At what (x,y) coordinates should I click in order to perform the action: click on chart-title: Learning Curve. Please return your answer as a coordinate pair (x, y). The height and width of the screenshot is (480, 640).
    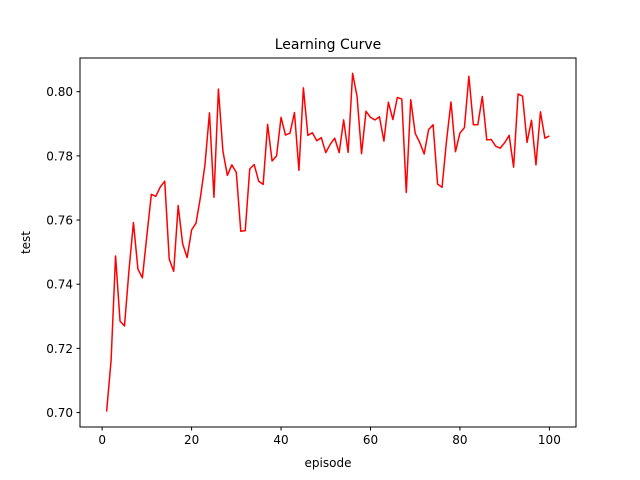
    Looking at the image, I should click on (328, 45).